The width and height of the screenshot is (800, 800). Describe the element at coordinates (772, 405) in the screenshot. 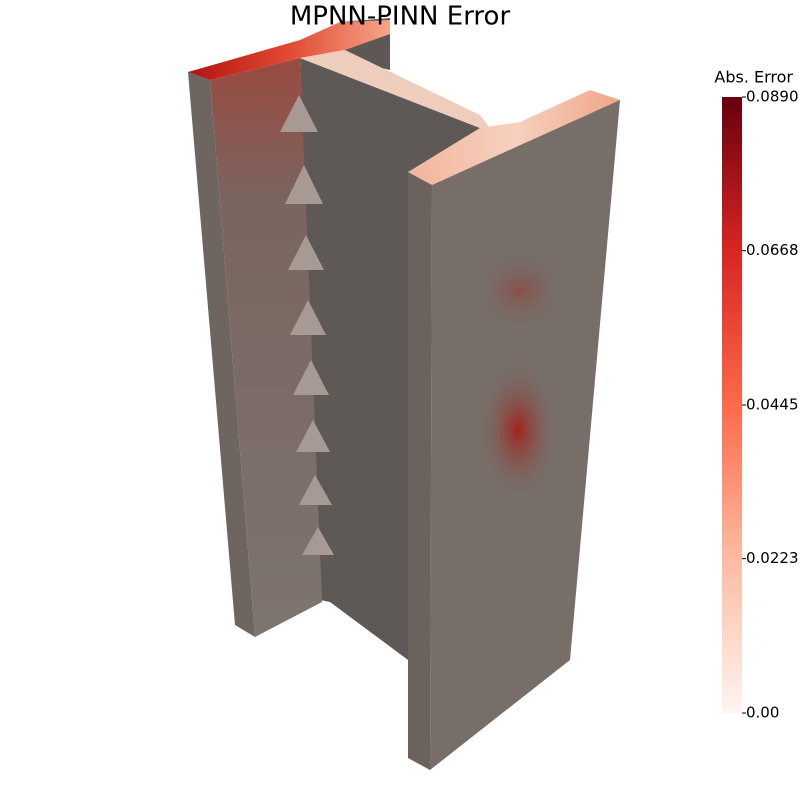

I see `colorbar-tick-label: 0.0445` at that location.